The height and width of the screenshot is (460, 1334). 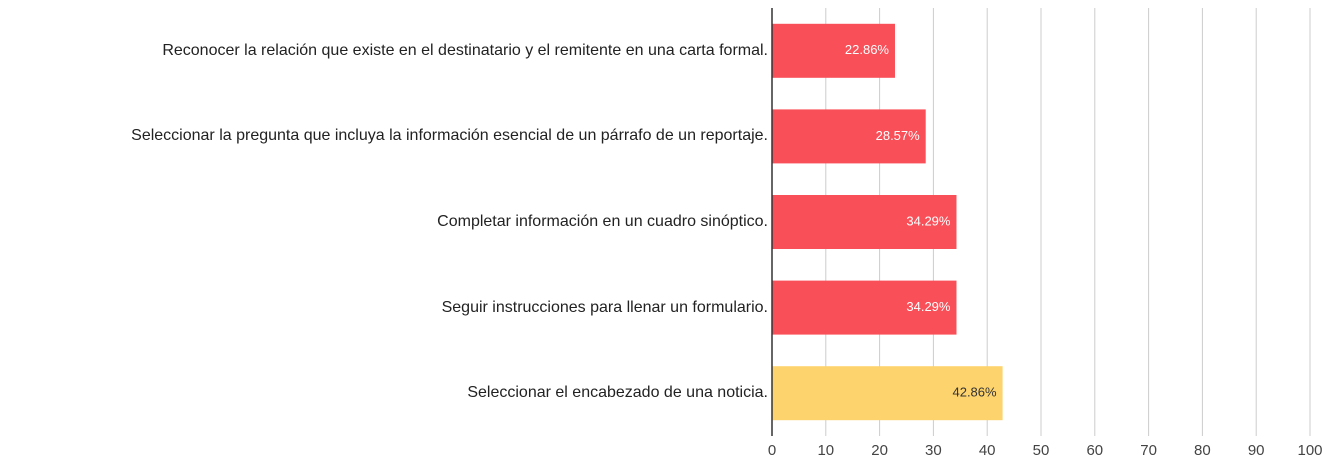 I want to click on x-tick-label: 90, so click(x=1256, y=450).